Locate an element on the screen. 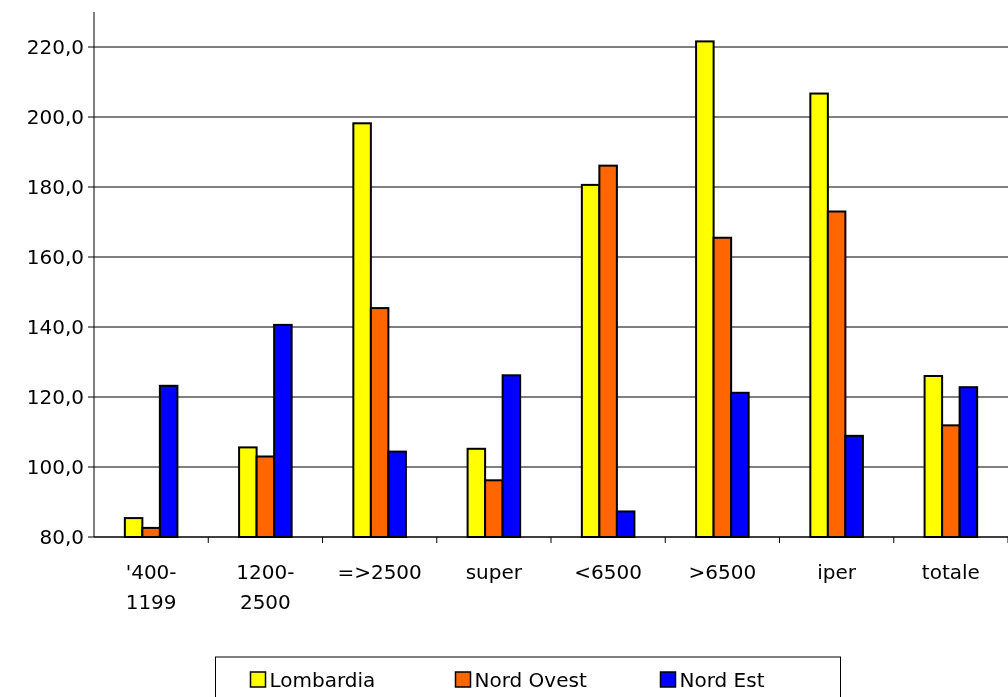 This screenshot has height=697, width=1008. y-tick-label: 100,0 is located at coordinates (55, 467).